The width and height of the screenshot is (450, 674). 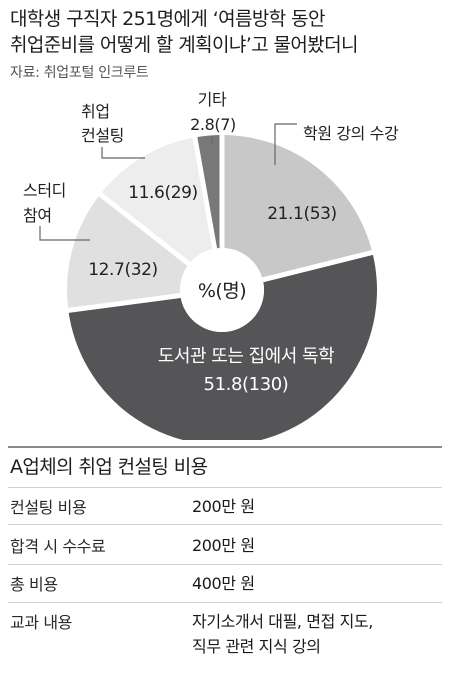 I want to click on slice-value-lecture: 21.1(53), so click(x=302, y=214).